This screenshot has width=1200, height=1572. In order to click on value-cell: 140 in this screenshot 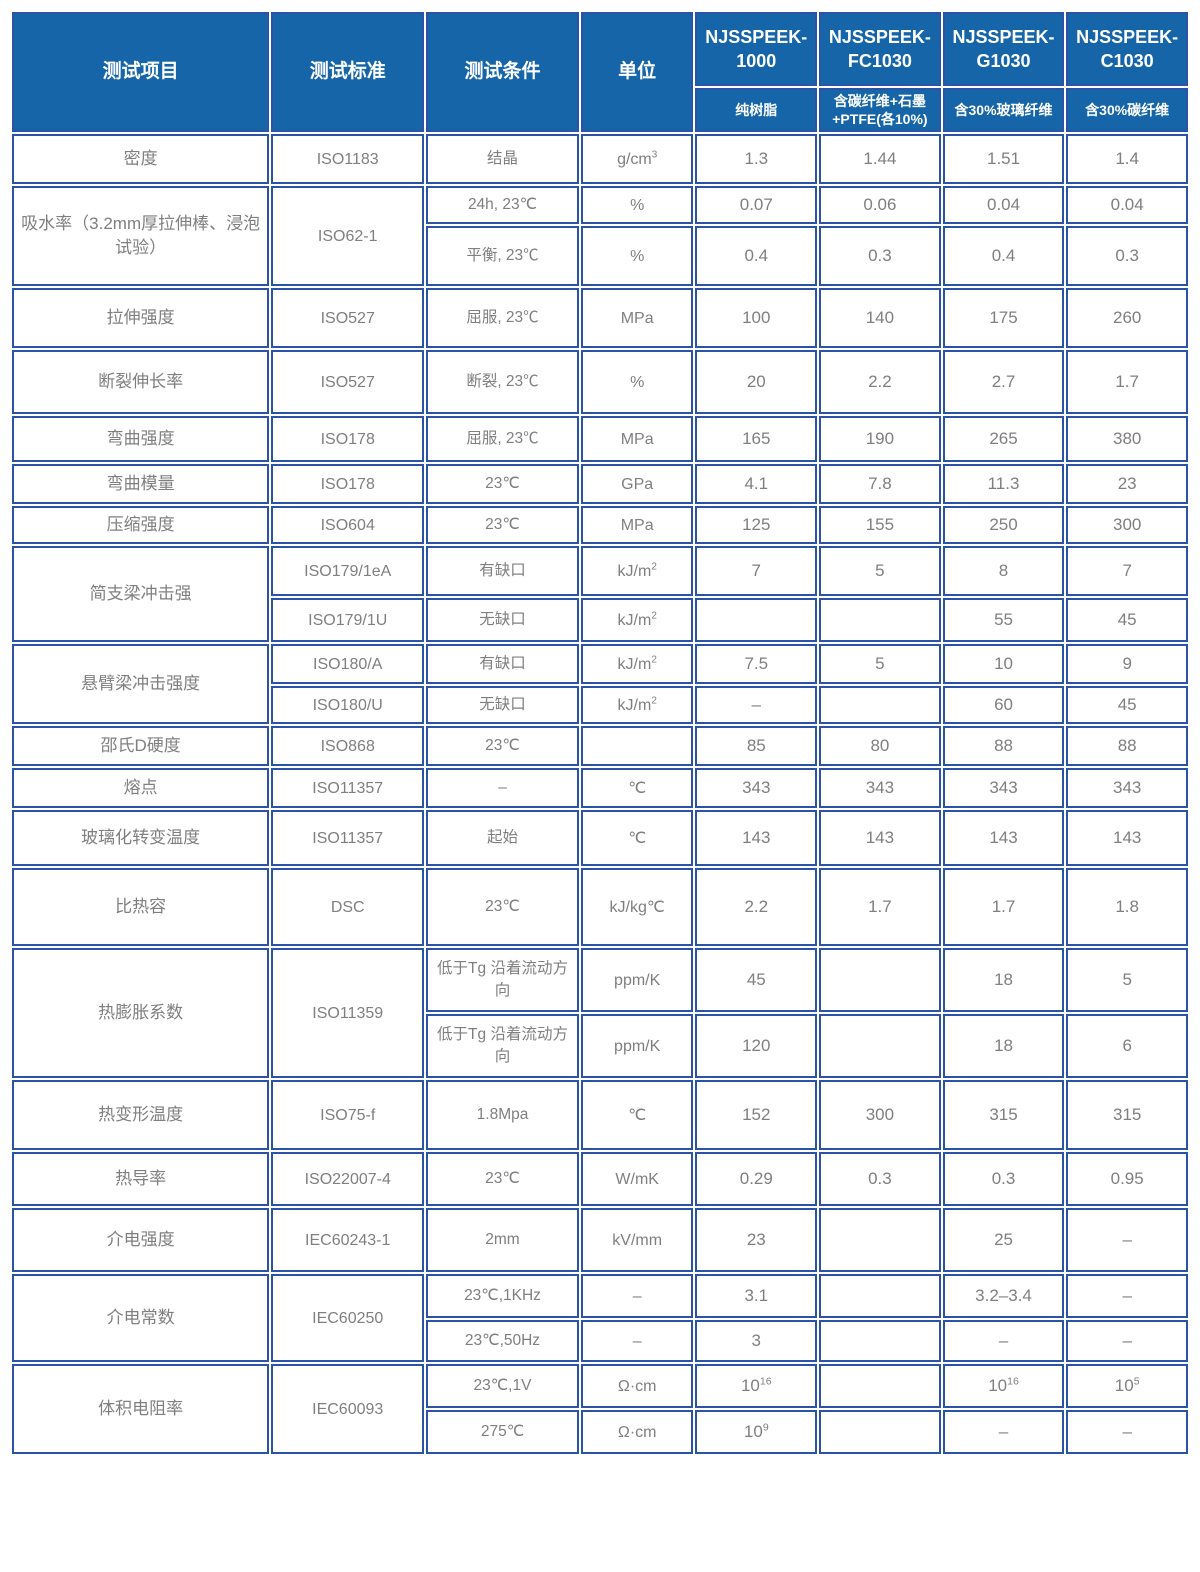, I will do `click(880, 318)`.